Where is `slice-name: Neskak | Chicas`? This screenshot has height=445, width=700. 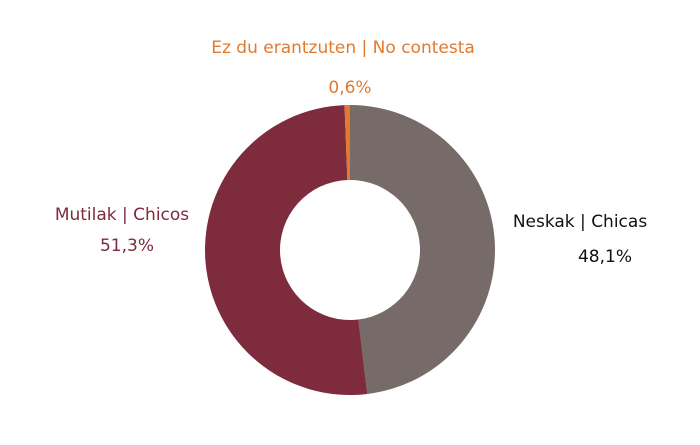
slice-name: Neskak | Chicas is located at coordinates (580, 222).